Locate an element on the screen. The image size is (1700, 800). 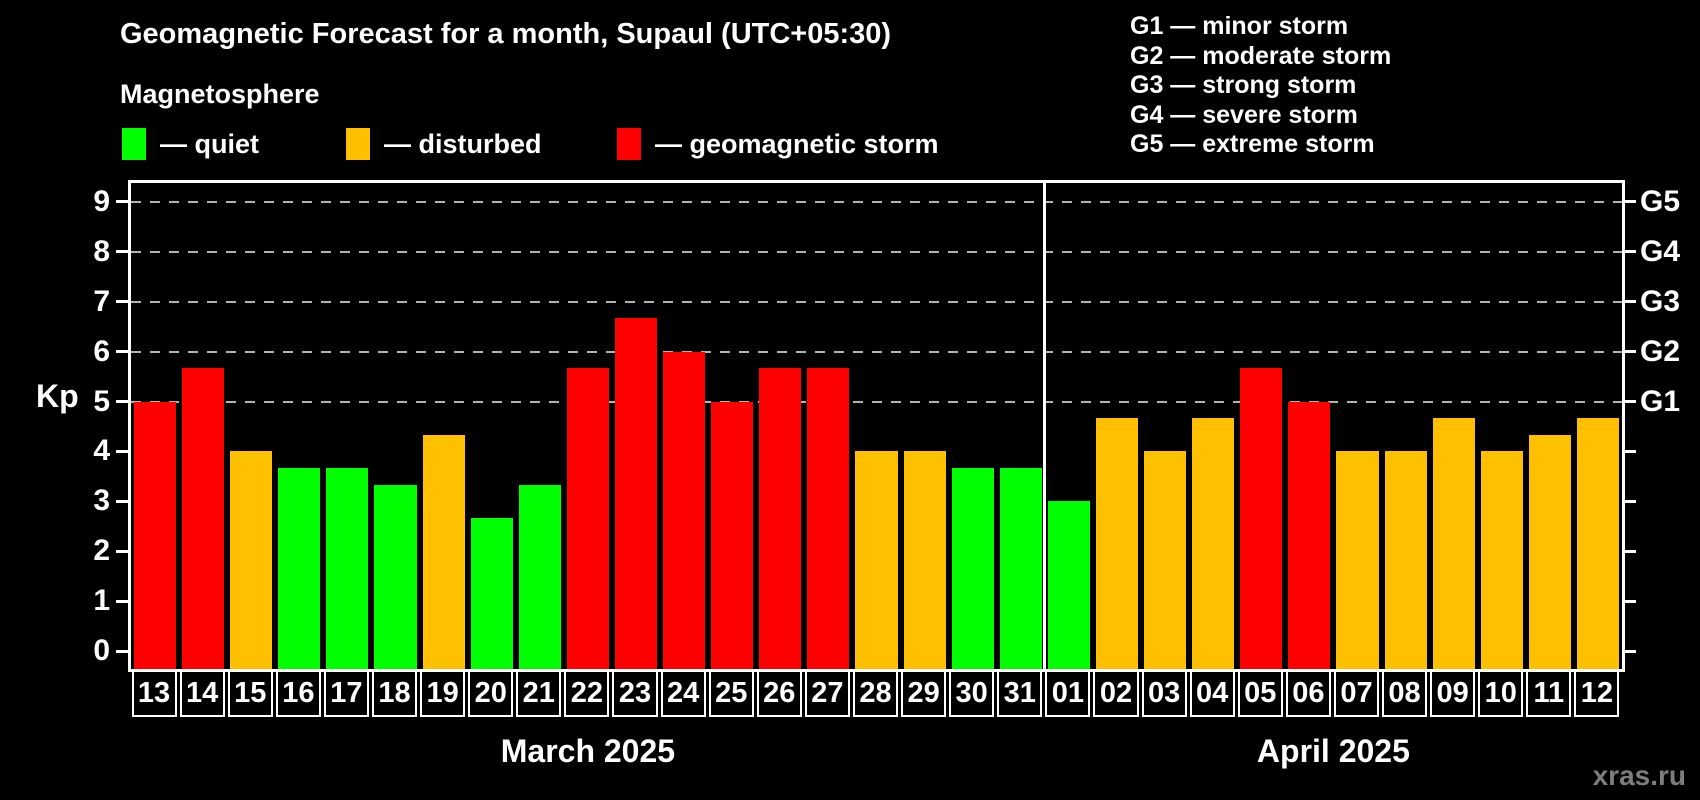
date-cell-march-18: 18 is located at coordinates (394, 693).